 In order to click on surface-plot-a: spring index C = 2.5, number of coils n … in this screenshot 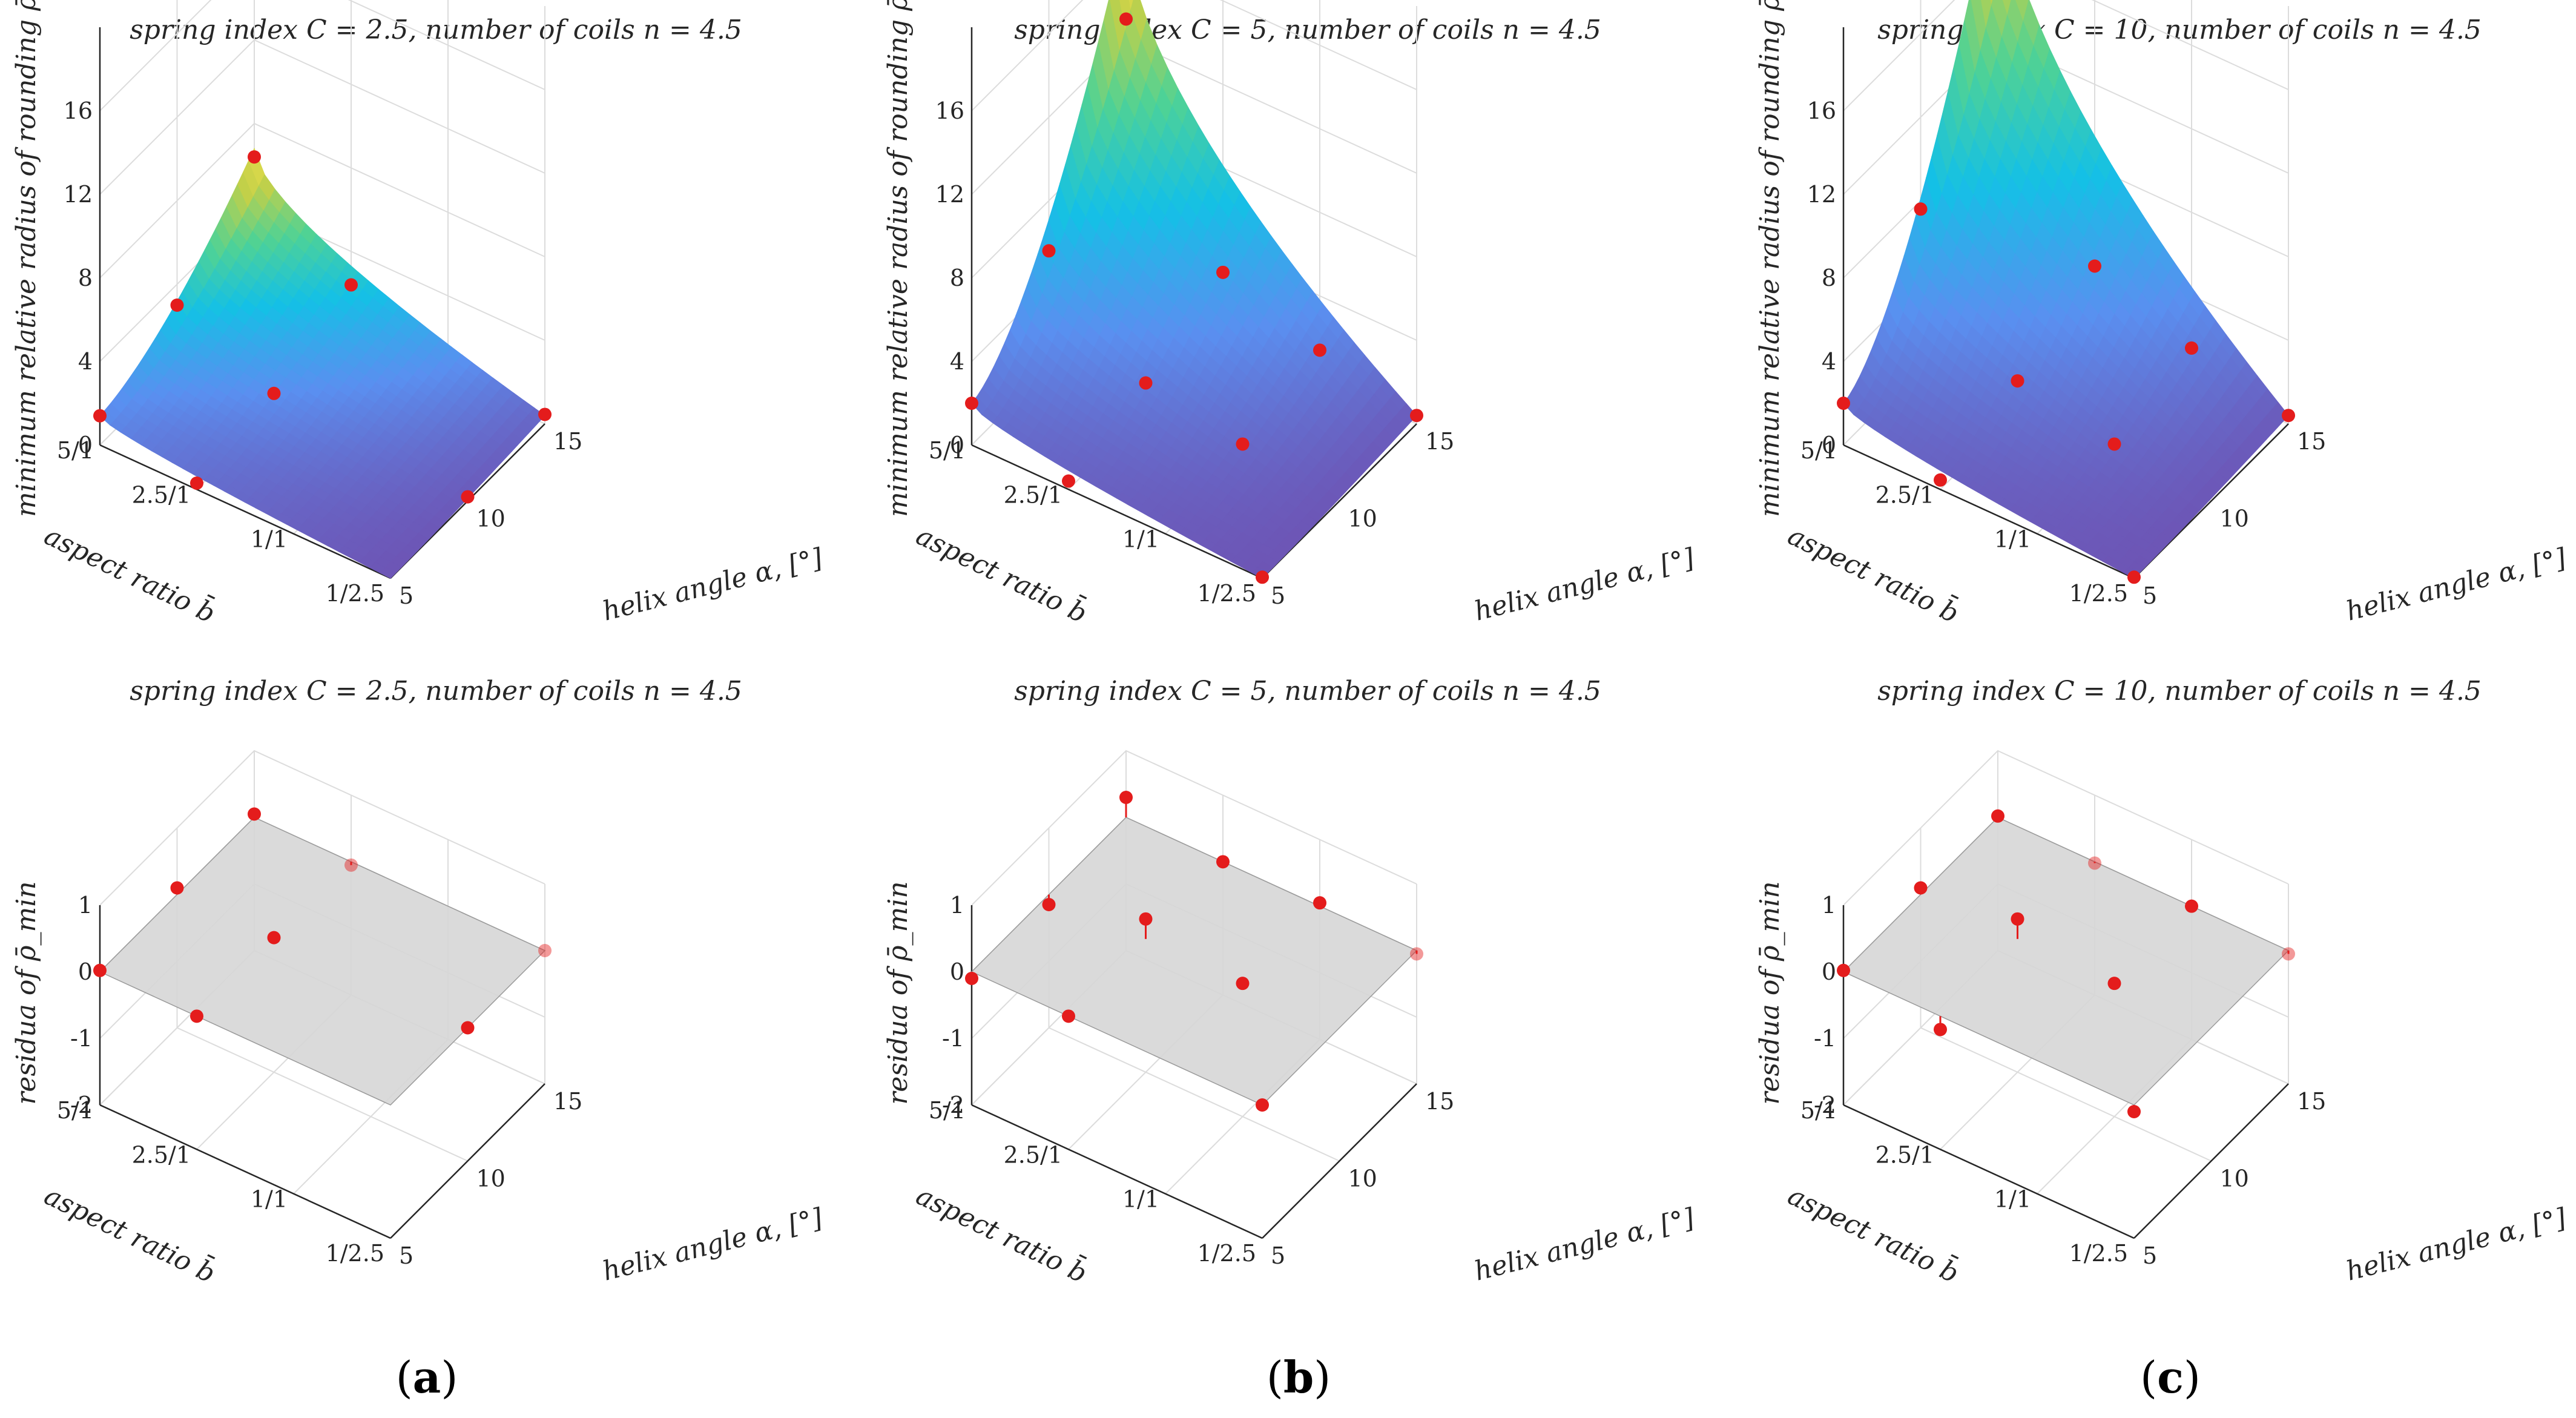, I will do `click(419, 314)`.